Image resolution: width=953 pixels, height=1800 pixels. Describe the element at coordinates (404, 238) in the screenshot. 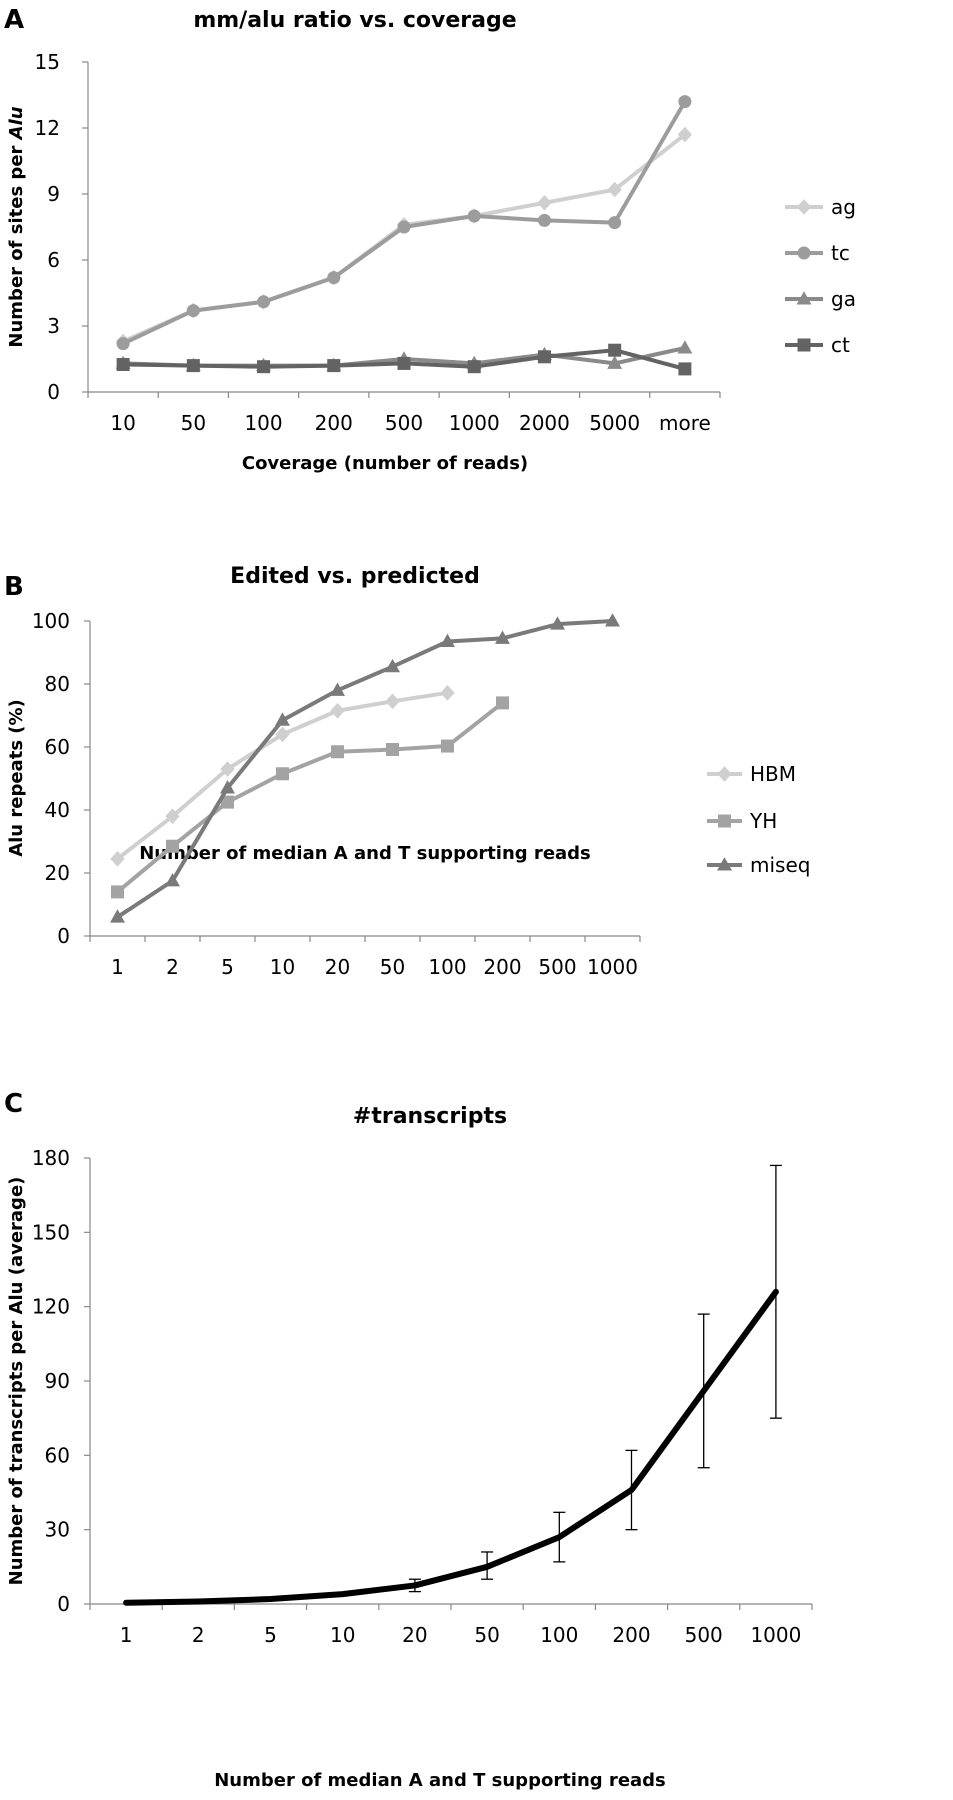

I see `series-ag` at that location.